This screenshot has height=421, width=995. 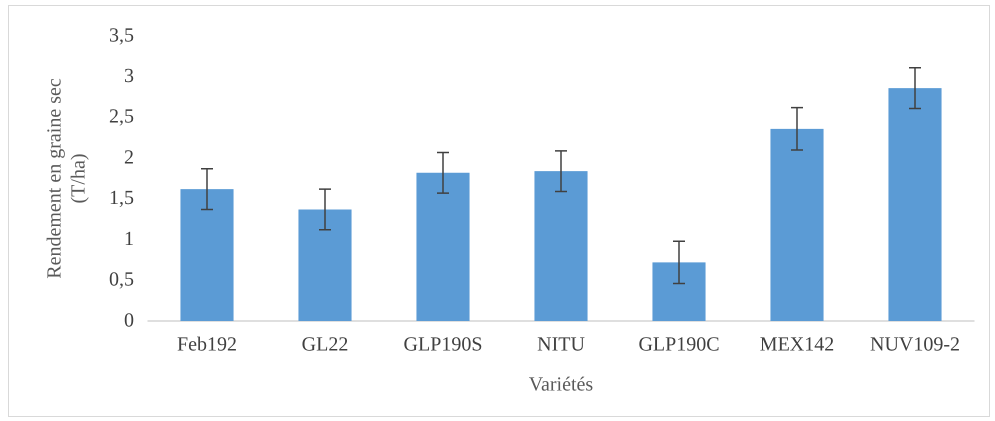 What do you see at coordinates (66, 178) in the screenshot?
I see `y-axis-title: Rendement en graine sec (T/ha)` at bounding box center [66, 178].